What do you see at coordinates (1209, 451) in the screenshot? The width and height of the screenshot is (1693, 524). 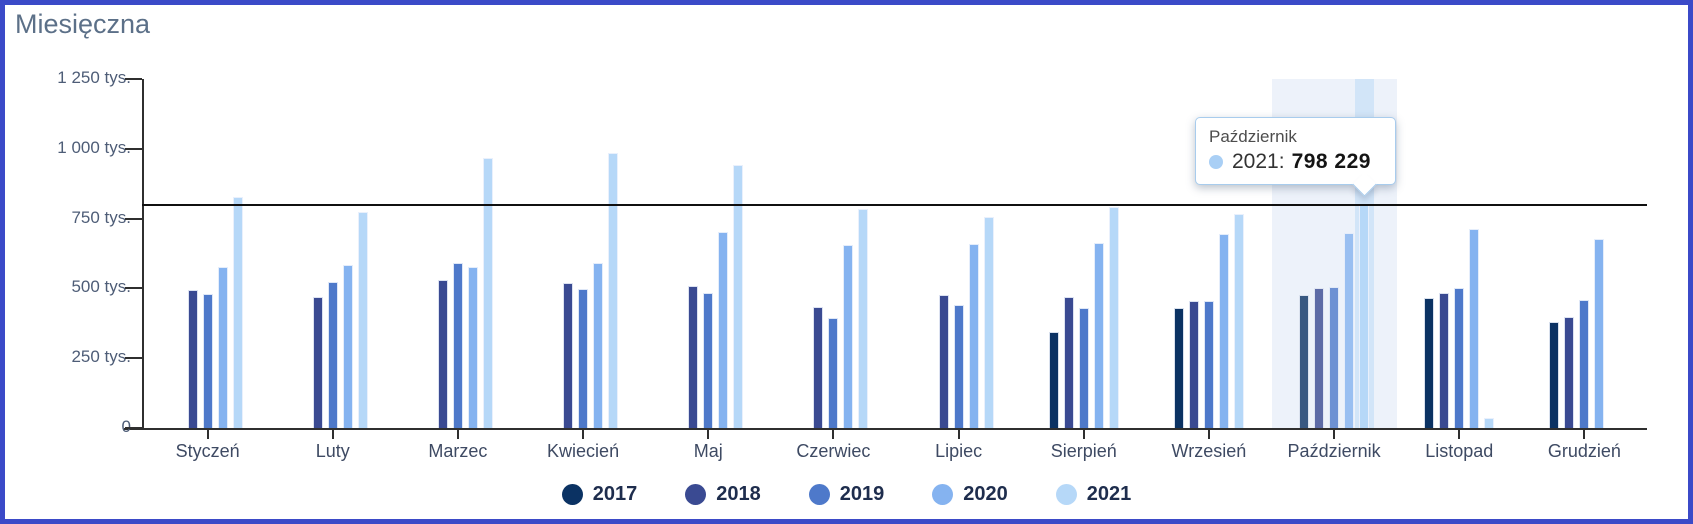 I see `x-tick-label-9: Wrzesień` at bounding box center [1209, 451].